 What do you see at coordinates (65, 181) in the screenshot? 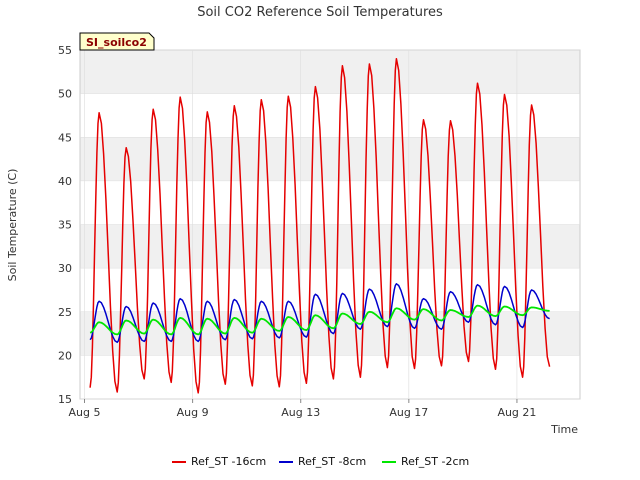
I see `y-tick-label: 40` at bounding box center [65, 181].